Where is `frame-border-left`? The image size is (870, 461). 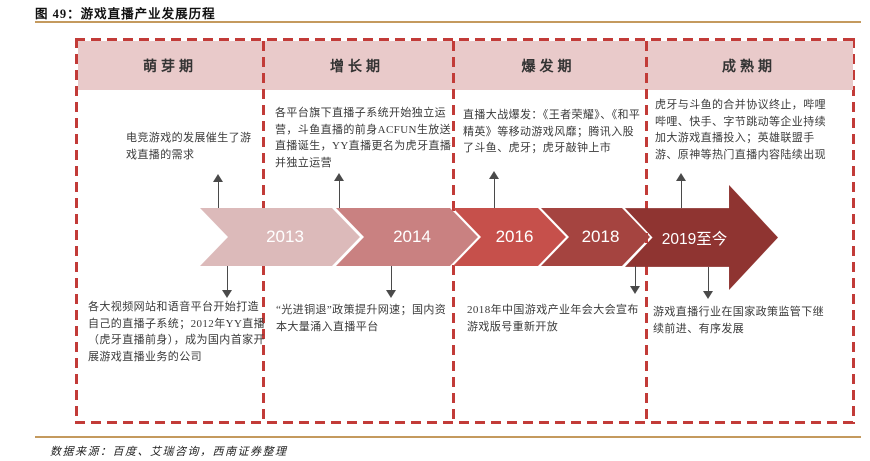 frame-border-left is located at coordinates (76, 231).